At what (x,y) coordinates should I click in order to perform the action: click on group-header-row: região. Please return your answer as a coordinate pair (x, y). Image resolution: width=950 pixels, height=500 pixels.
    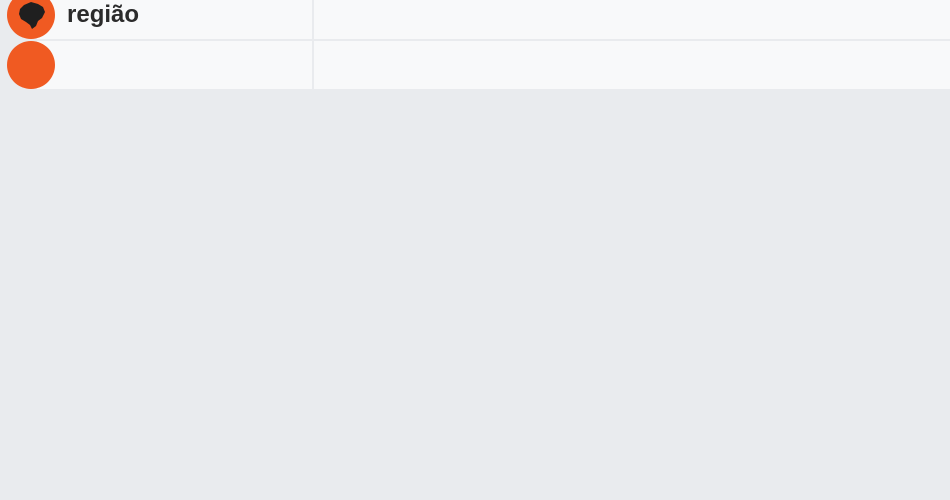
    Looking at the image, I should click on (475, 19).